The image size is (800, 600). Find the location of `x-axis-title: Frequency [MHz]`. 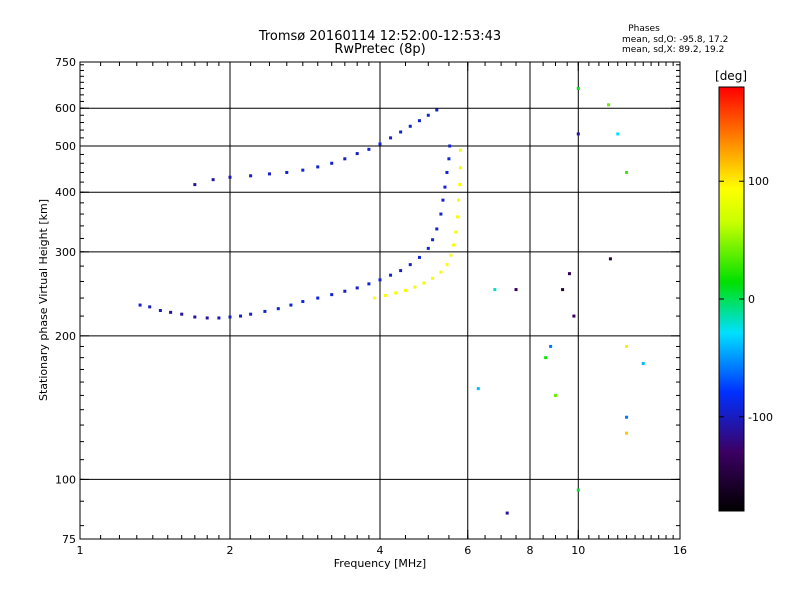

x-axis-title: Frequency [MHz] is located at coordinates (380, 563).